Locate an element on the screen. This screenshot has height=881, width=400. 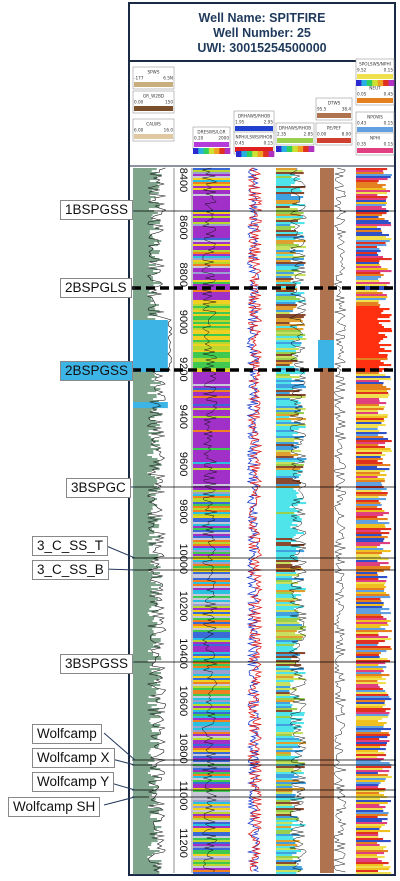
depth-tick-label: 8800 is located at coordinates (183, 274).